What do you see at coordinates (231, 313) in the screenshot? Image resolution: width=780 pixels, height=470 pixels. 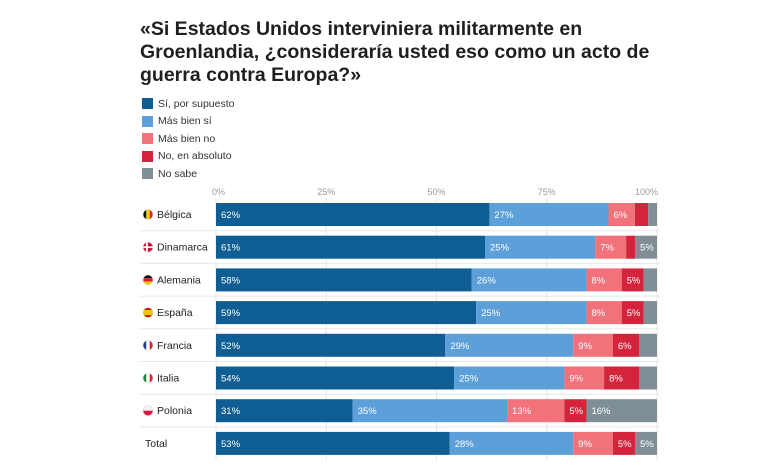 I see `data-label: 59%` at bounding box center [231, 313].